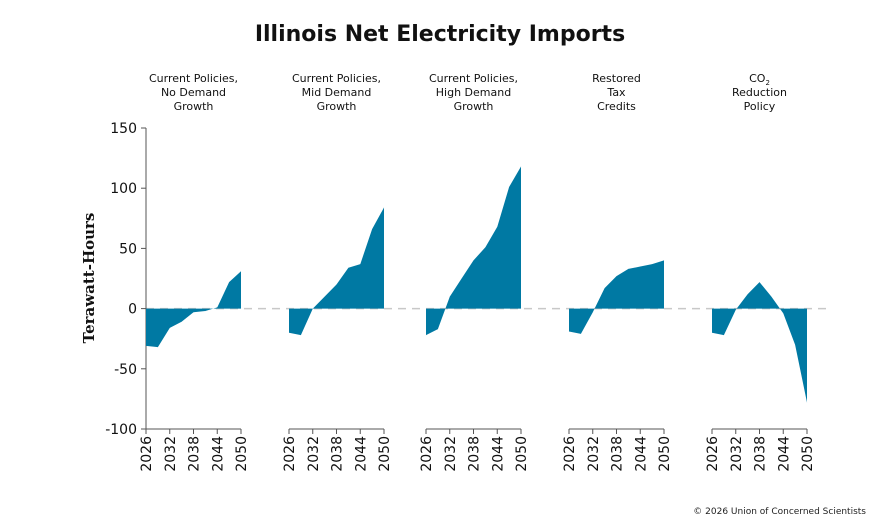 The image size is (880, 528). I want to click on credit: © 2026 Union of Concerned Scientists, so click(779, 512).